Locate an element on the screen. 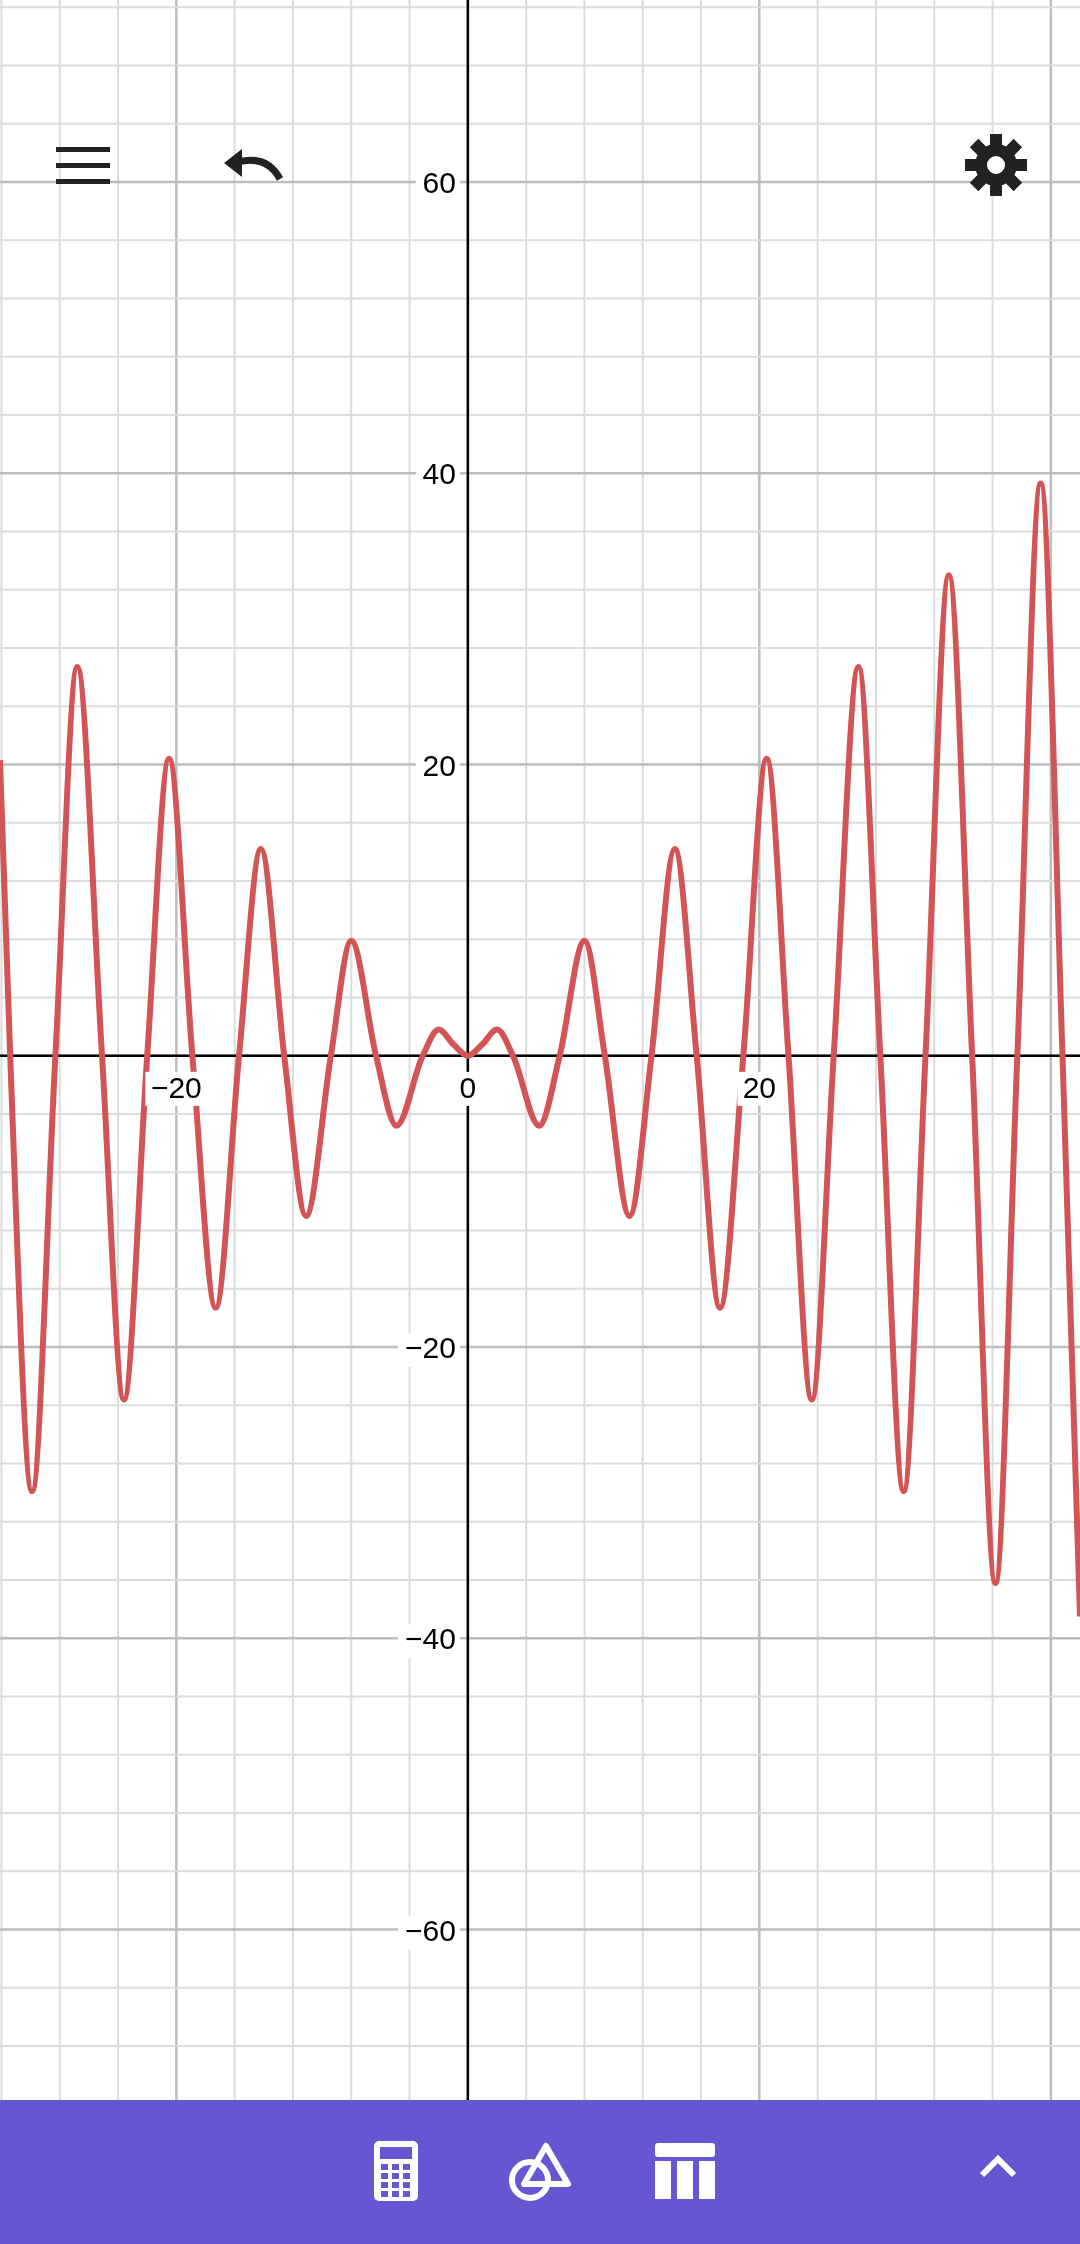 The image size is (1080, 2244). y-tick-label: 60 is located at coordinates (439, 183).